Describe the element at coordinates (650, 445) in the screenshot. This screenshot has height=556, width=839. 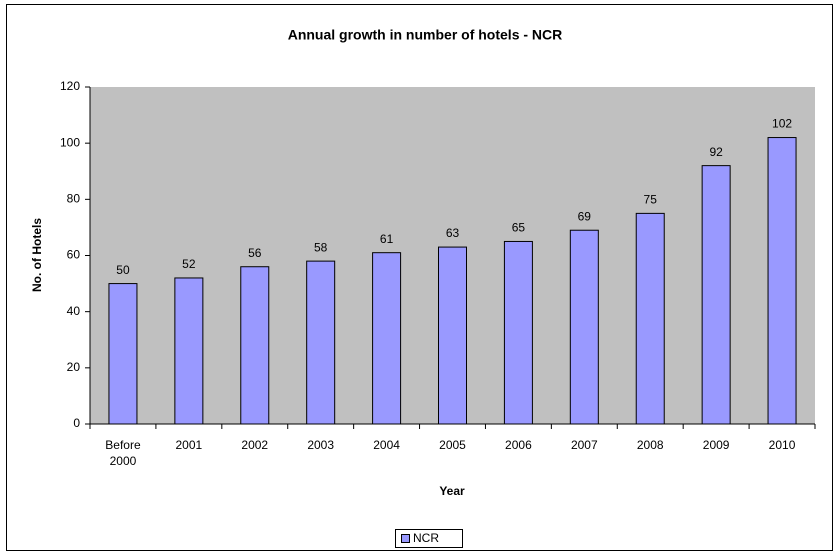
I see `x-tick-label: 2008` at that location.